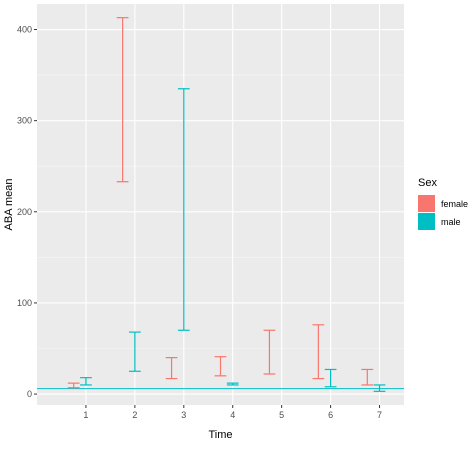 Image resolution: width=474 pixels, height=449 pixels. Describe the element at coordinates (330, 415) in the screenshot. I see `x-tick-label: 6` at that location.